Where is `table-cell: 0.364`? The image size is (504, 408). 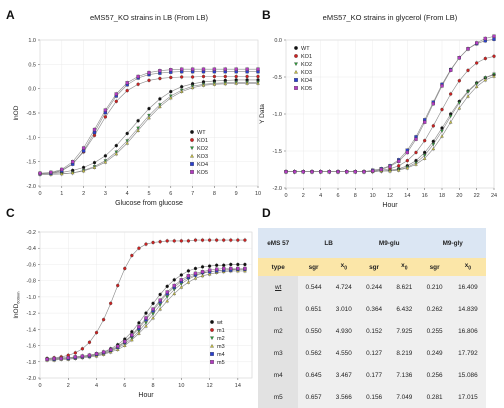 table-cell: 0.364 is located at coordinates (374, 309).